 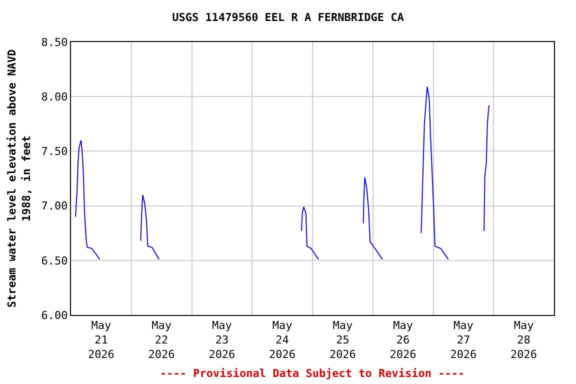 I want to click on x-tick-label: May 23 2026, so click(x=222, y=340).